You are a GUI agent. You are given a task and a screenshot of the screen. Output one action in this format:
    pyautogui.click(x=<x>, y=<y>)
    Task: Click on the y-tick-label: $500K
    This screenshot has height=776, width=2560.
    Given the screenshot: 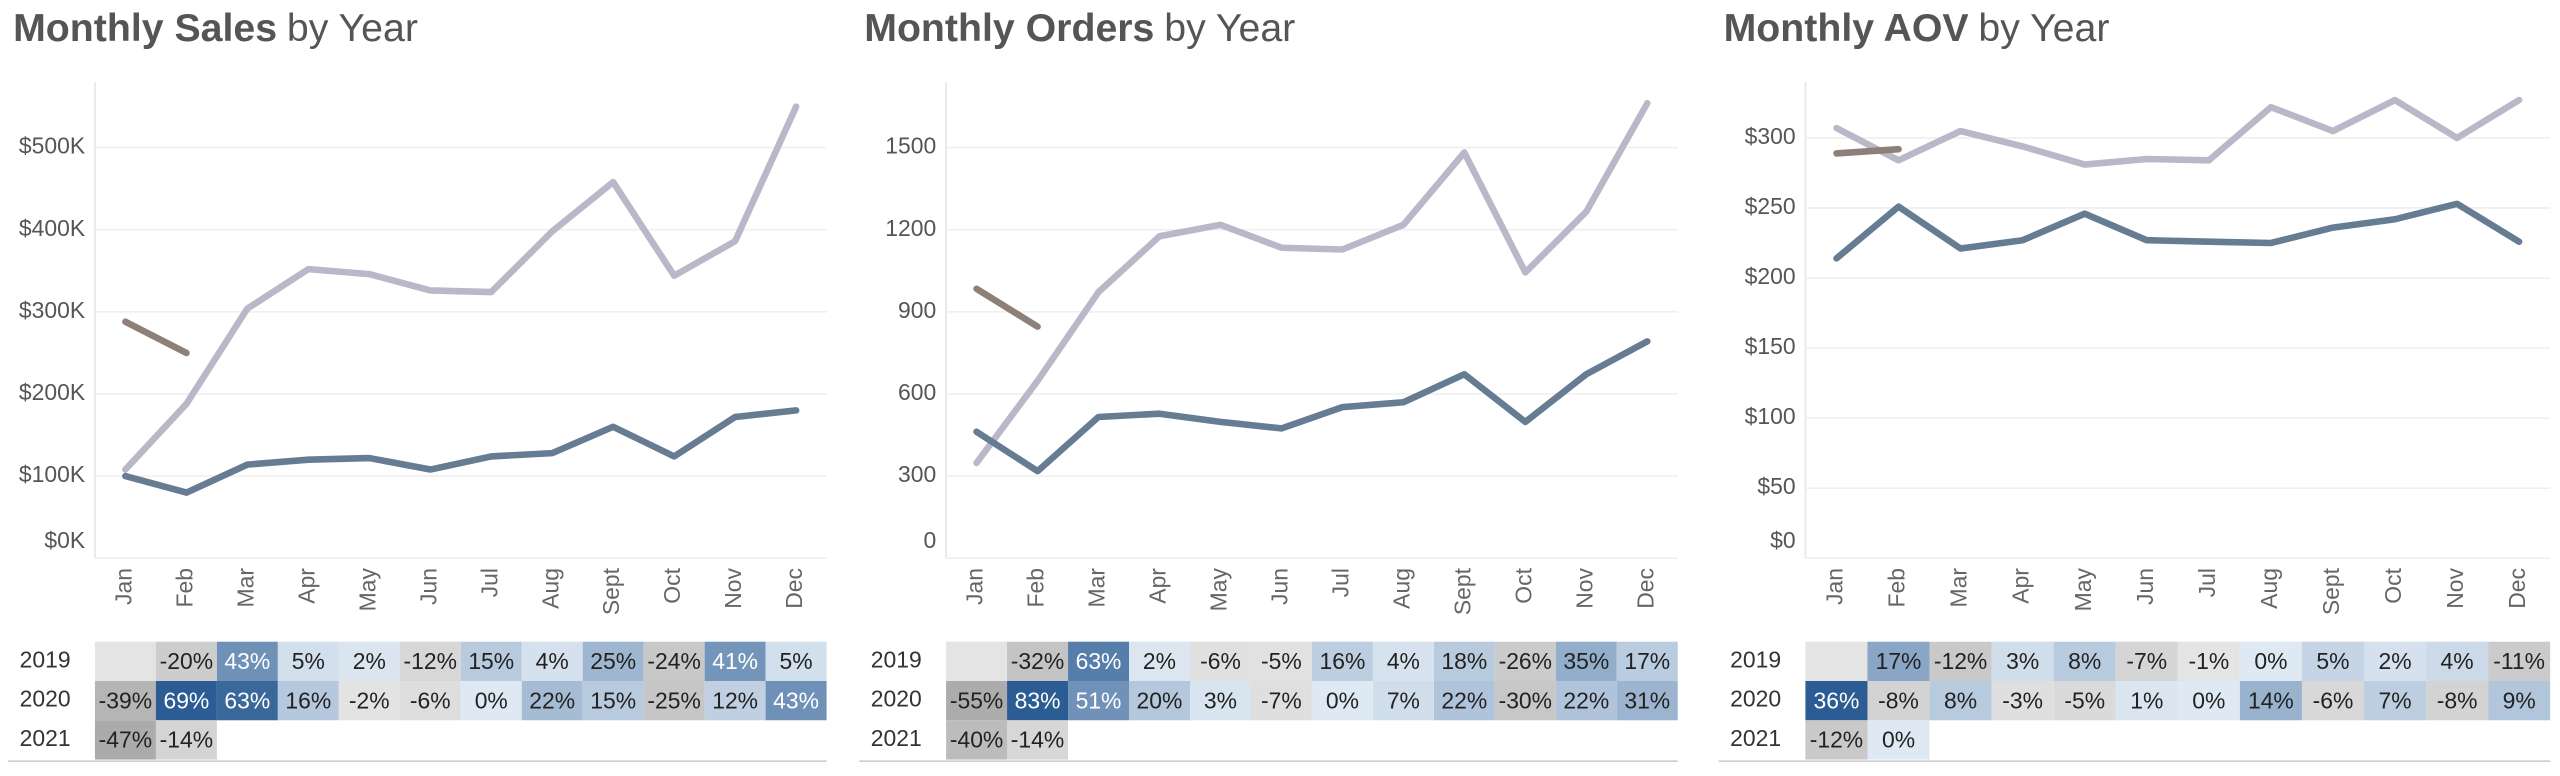 What is the action you would take?
    pyautogui.click(x=52, y=146)
    